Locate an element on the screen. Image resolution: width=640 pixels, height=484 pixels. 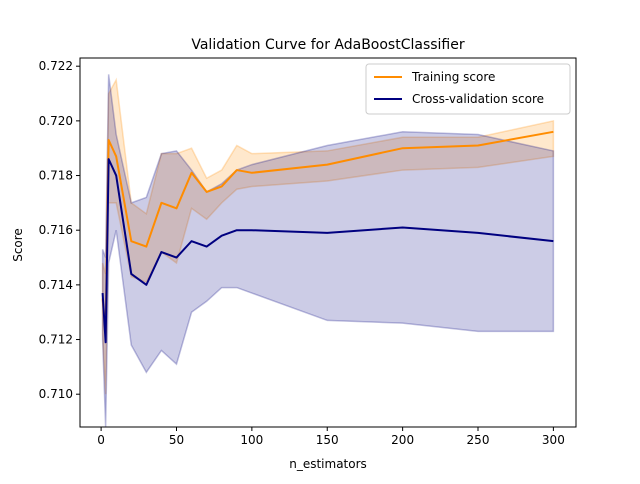
legend-label-1: Cross-validation score is located at coordinates (478, 99).